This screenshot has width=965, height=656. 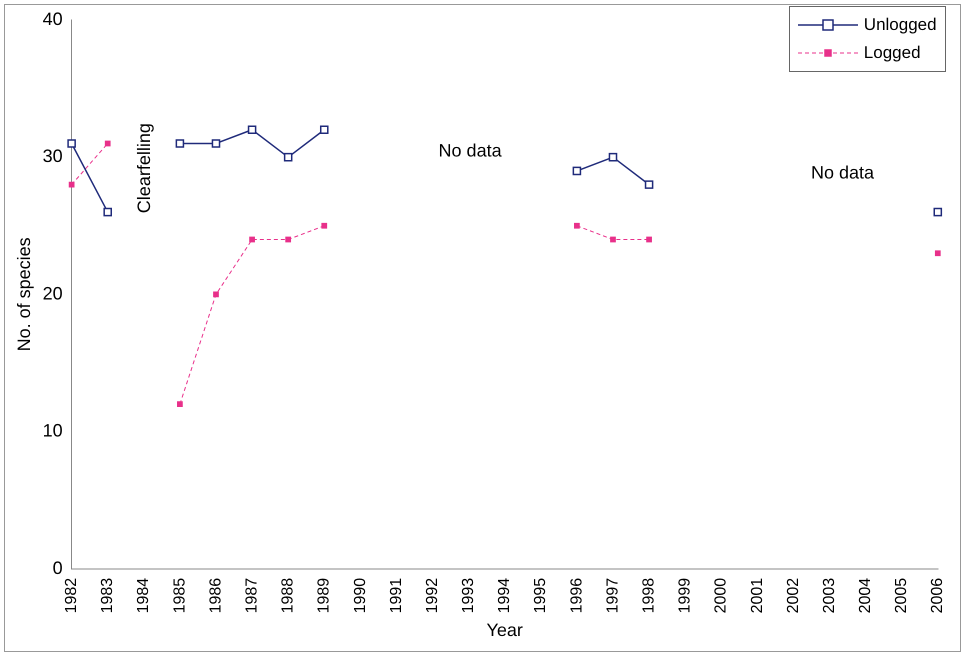 I want to click on x-tick-label: 1991, so click(x=396, y=596).